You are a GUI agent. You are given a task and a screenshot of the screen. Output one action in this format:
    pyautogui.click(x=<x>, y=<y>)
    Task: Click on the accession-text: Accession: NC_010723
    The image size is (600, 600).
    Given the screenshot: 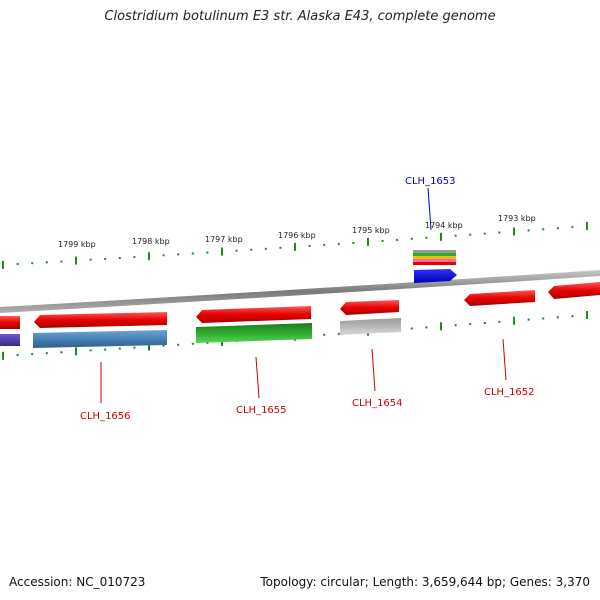 What is the action you would take?
    pyautogui.click(x=77, y=582)
    